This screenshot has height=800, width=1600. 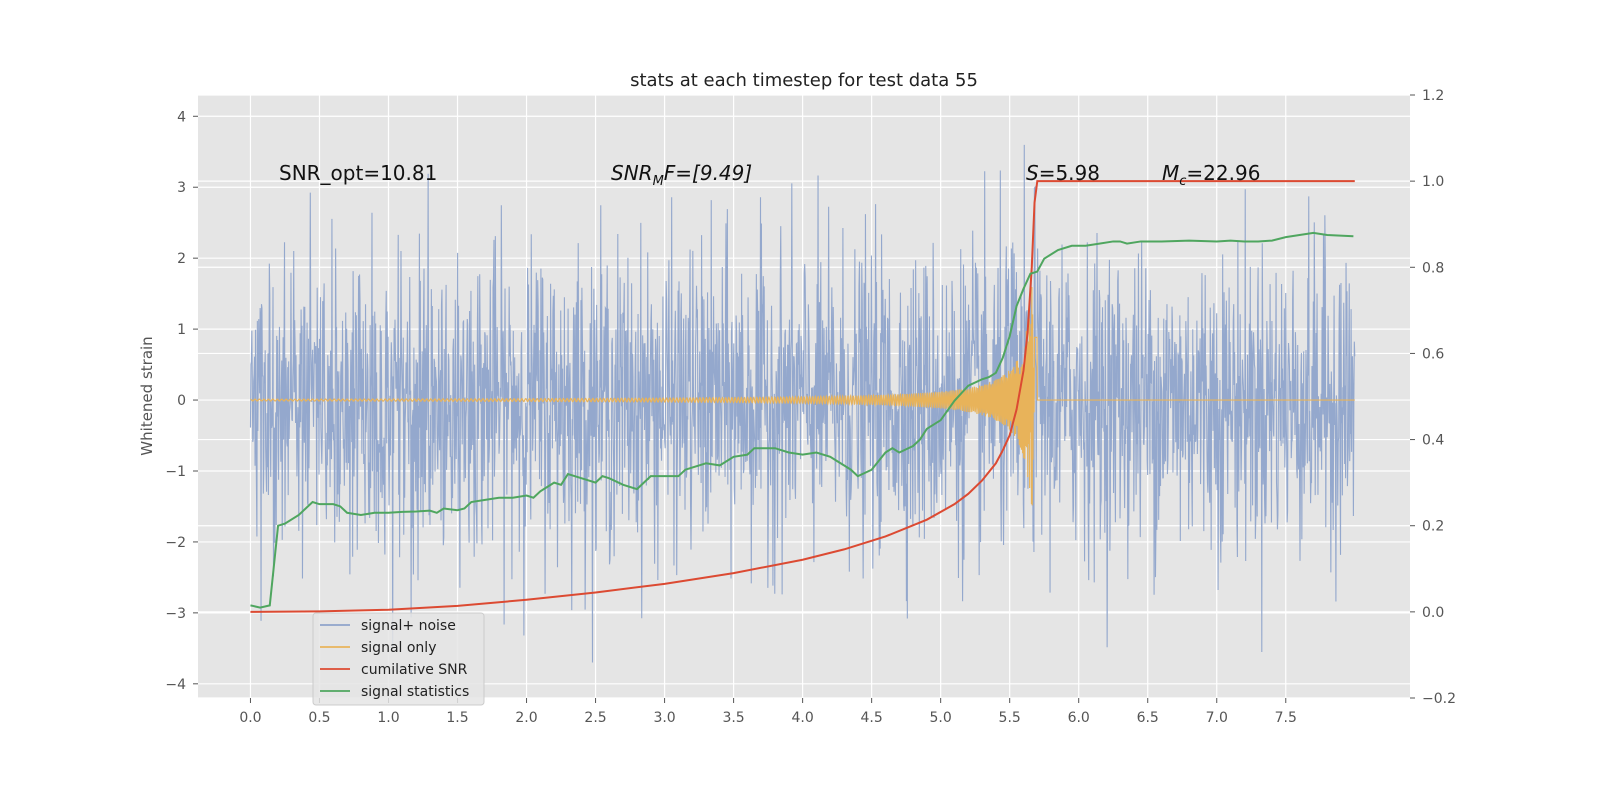 I want to click on y2-tick-label: 0.0, so click(x=1433, y=613).